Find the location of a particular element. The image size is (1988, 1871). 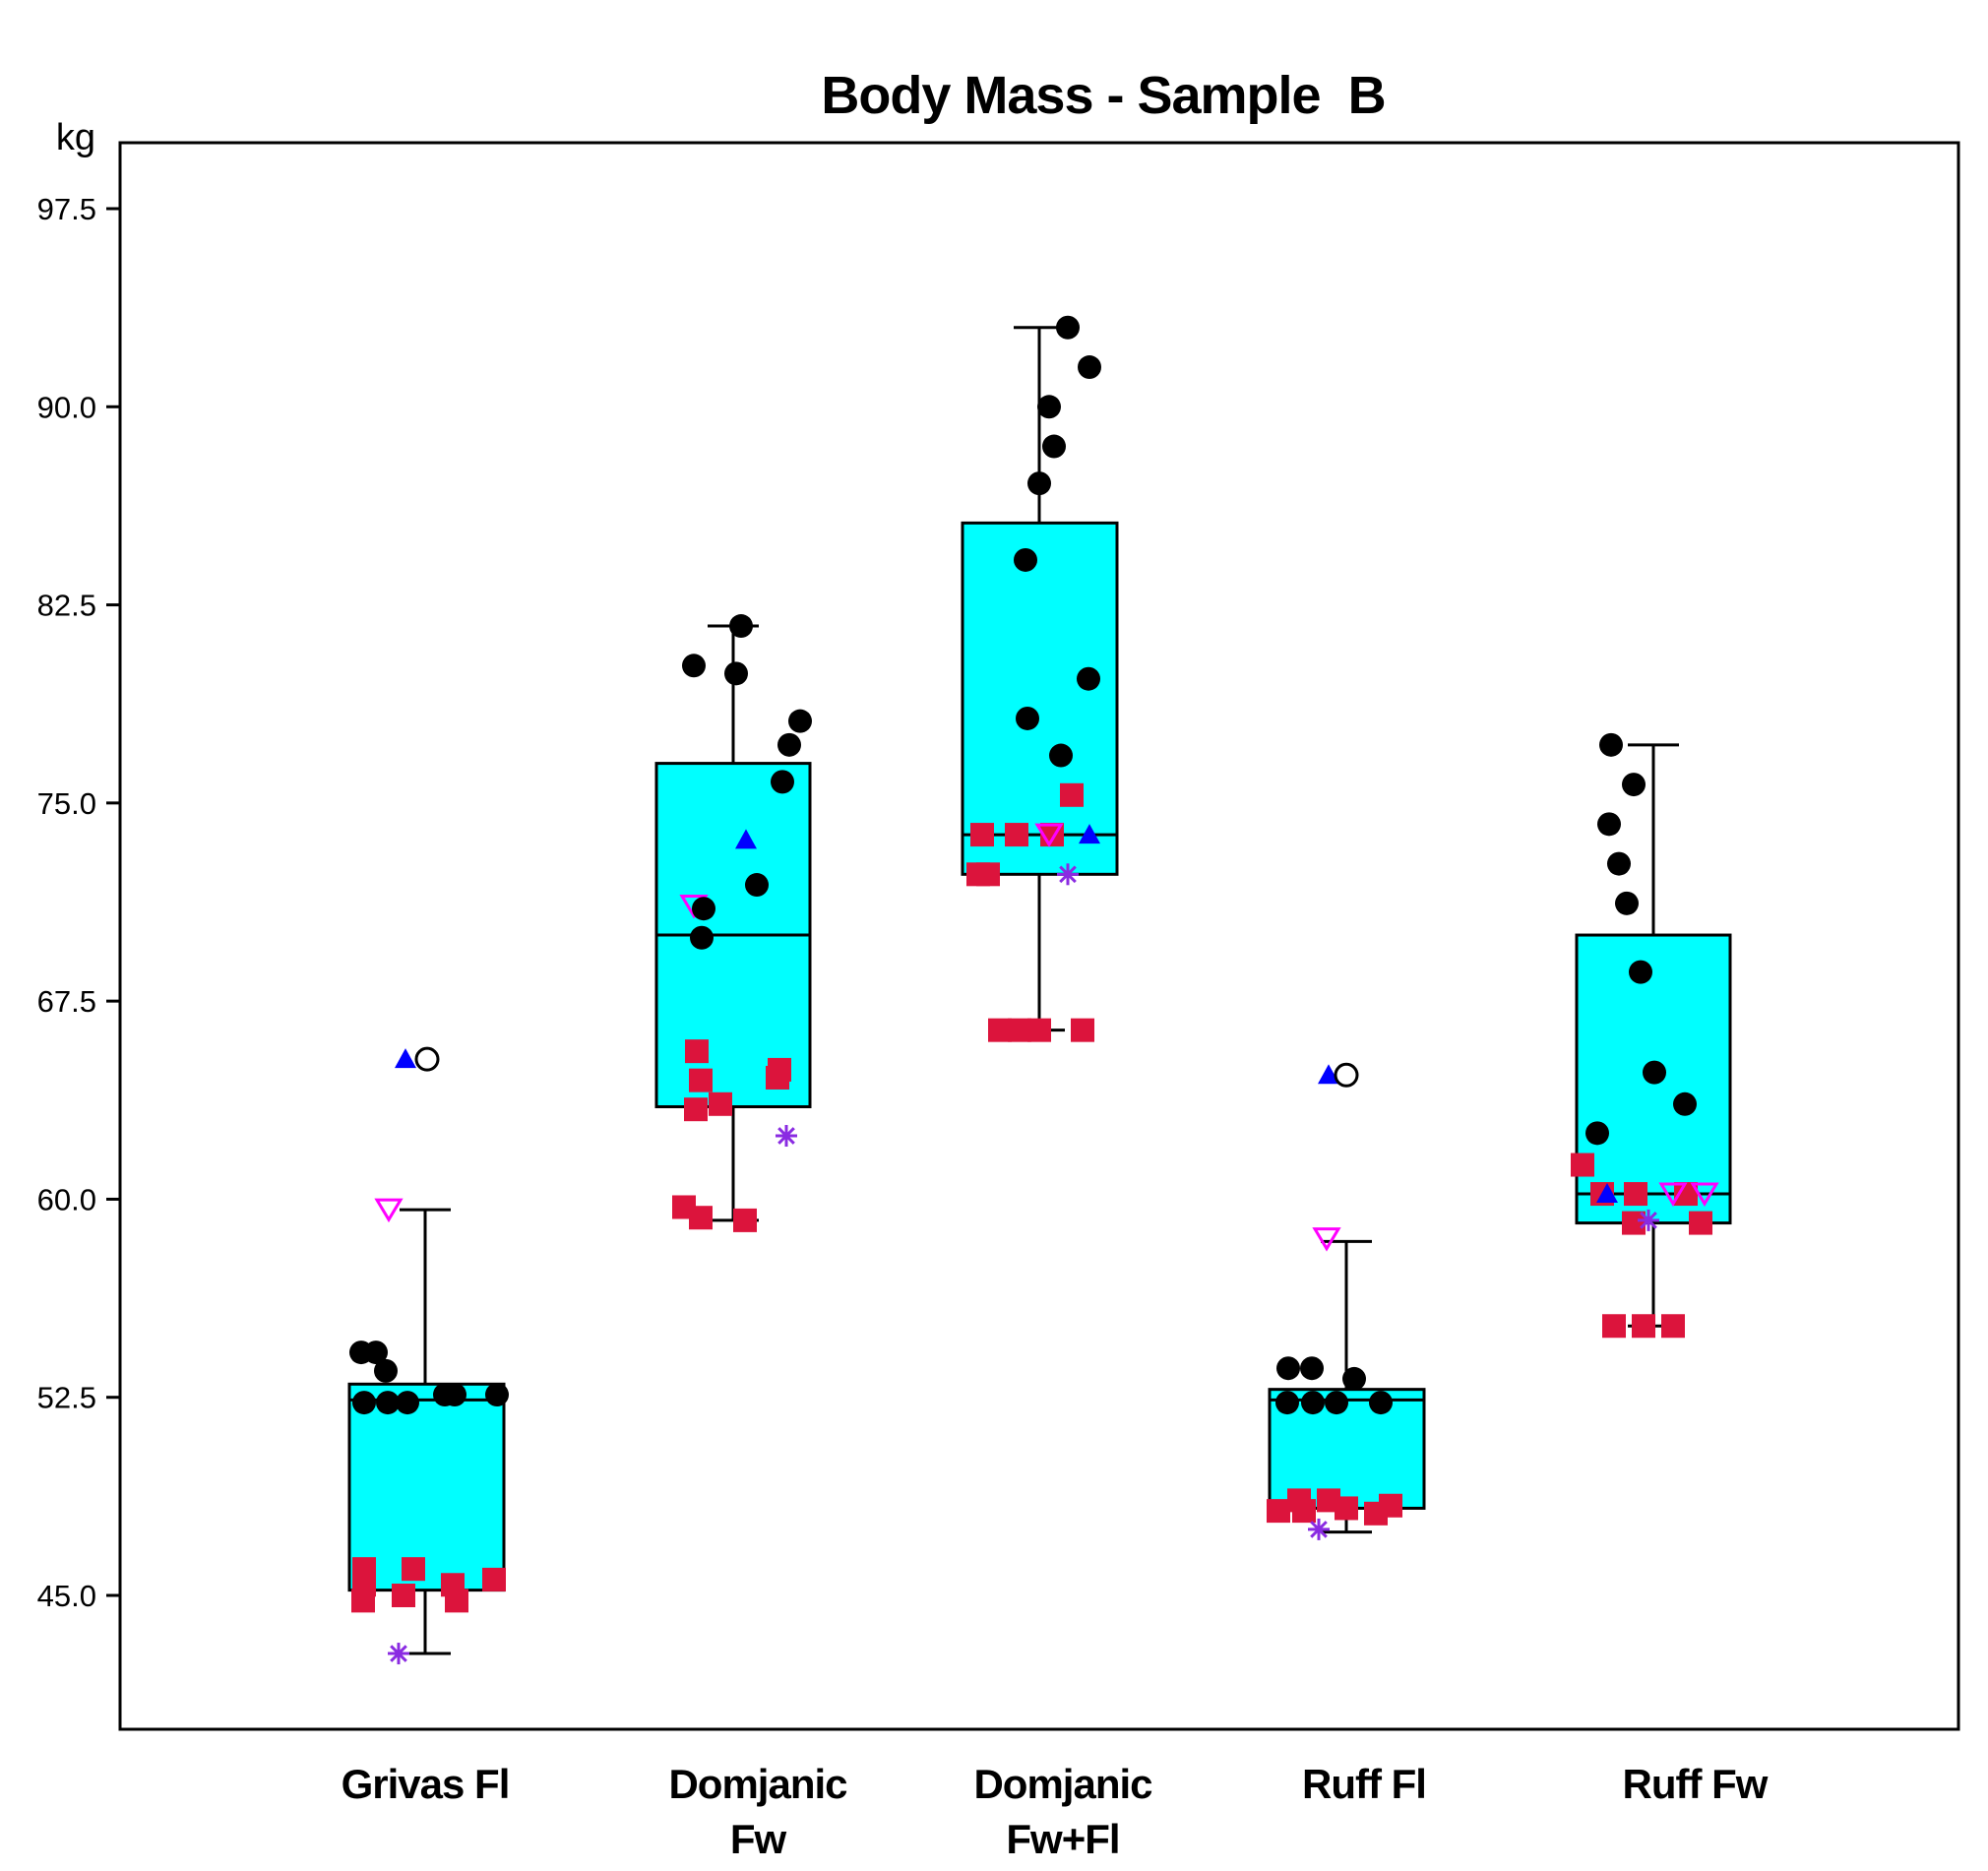

y-tick-label: 45.0 is located at coordinates (67, 1596).